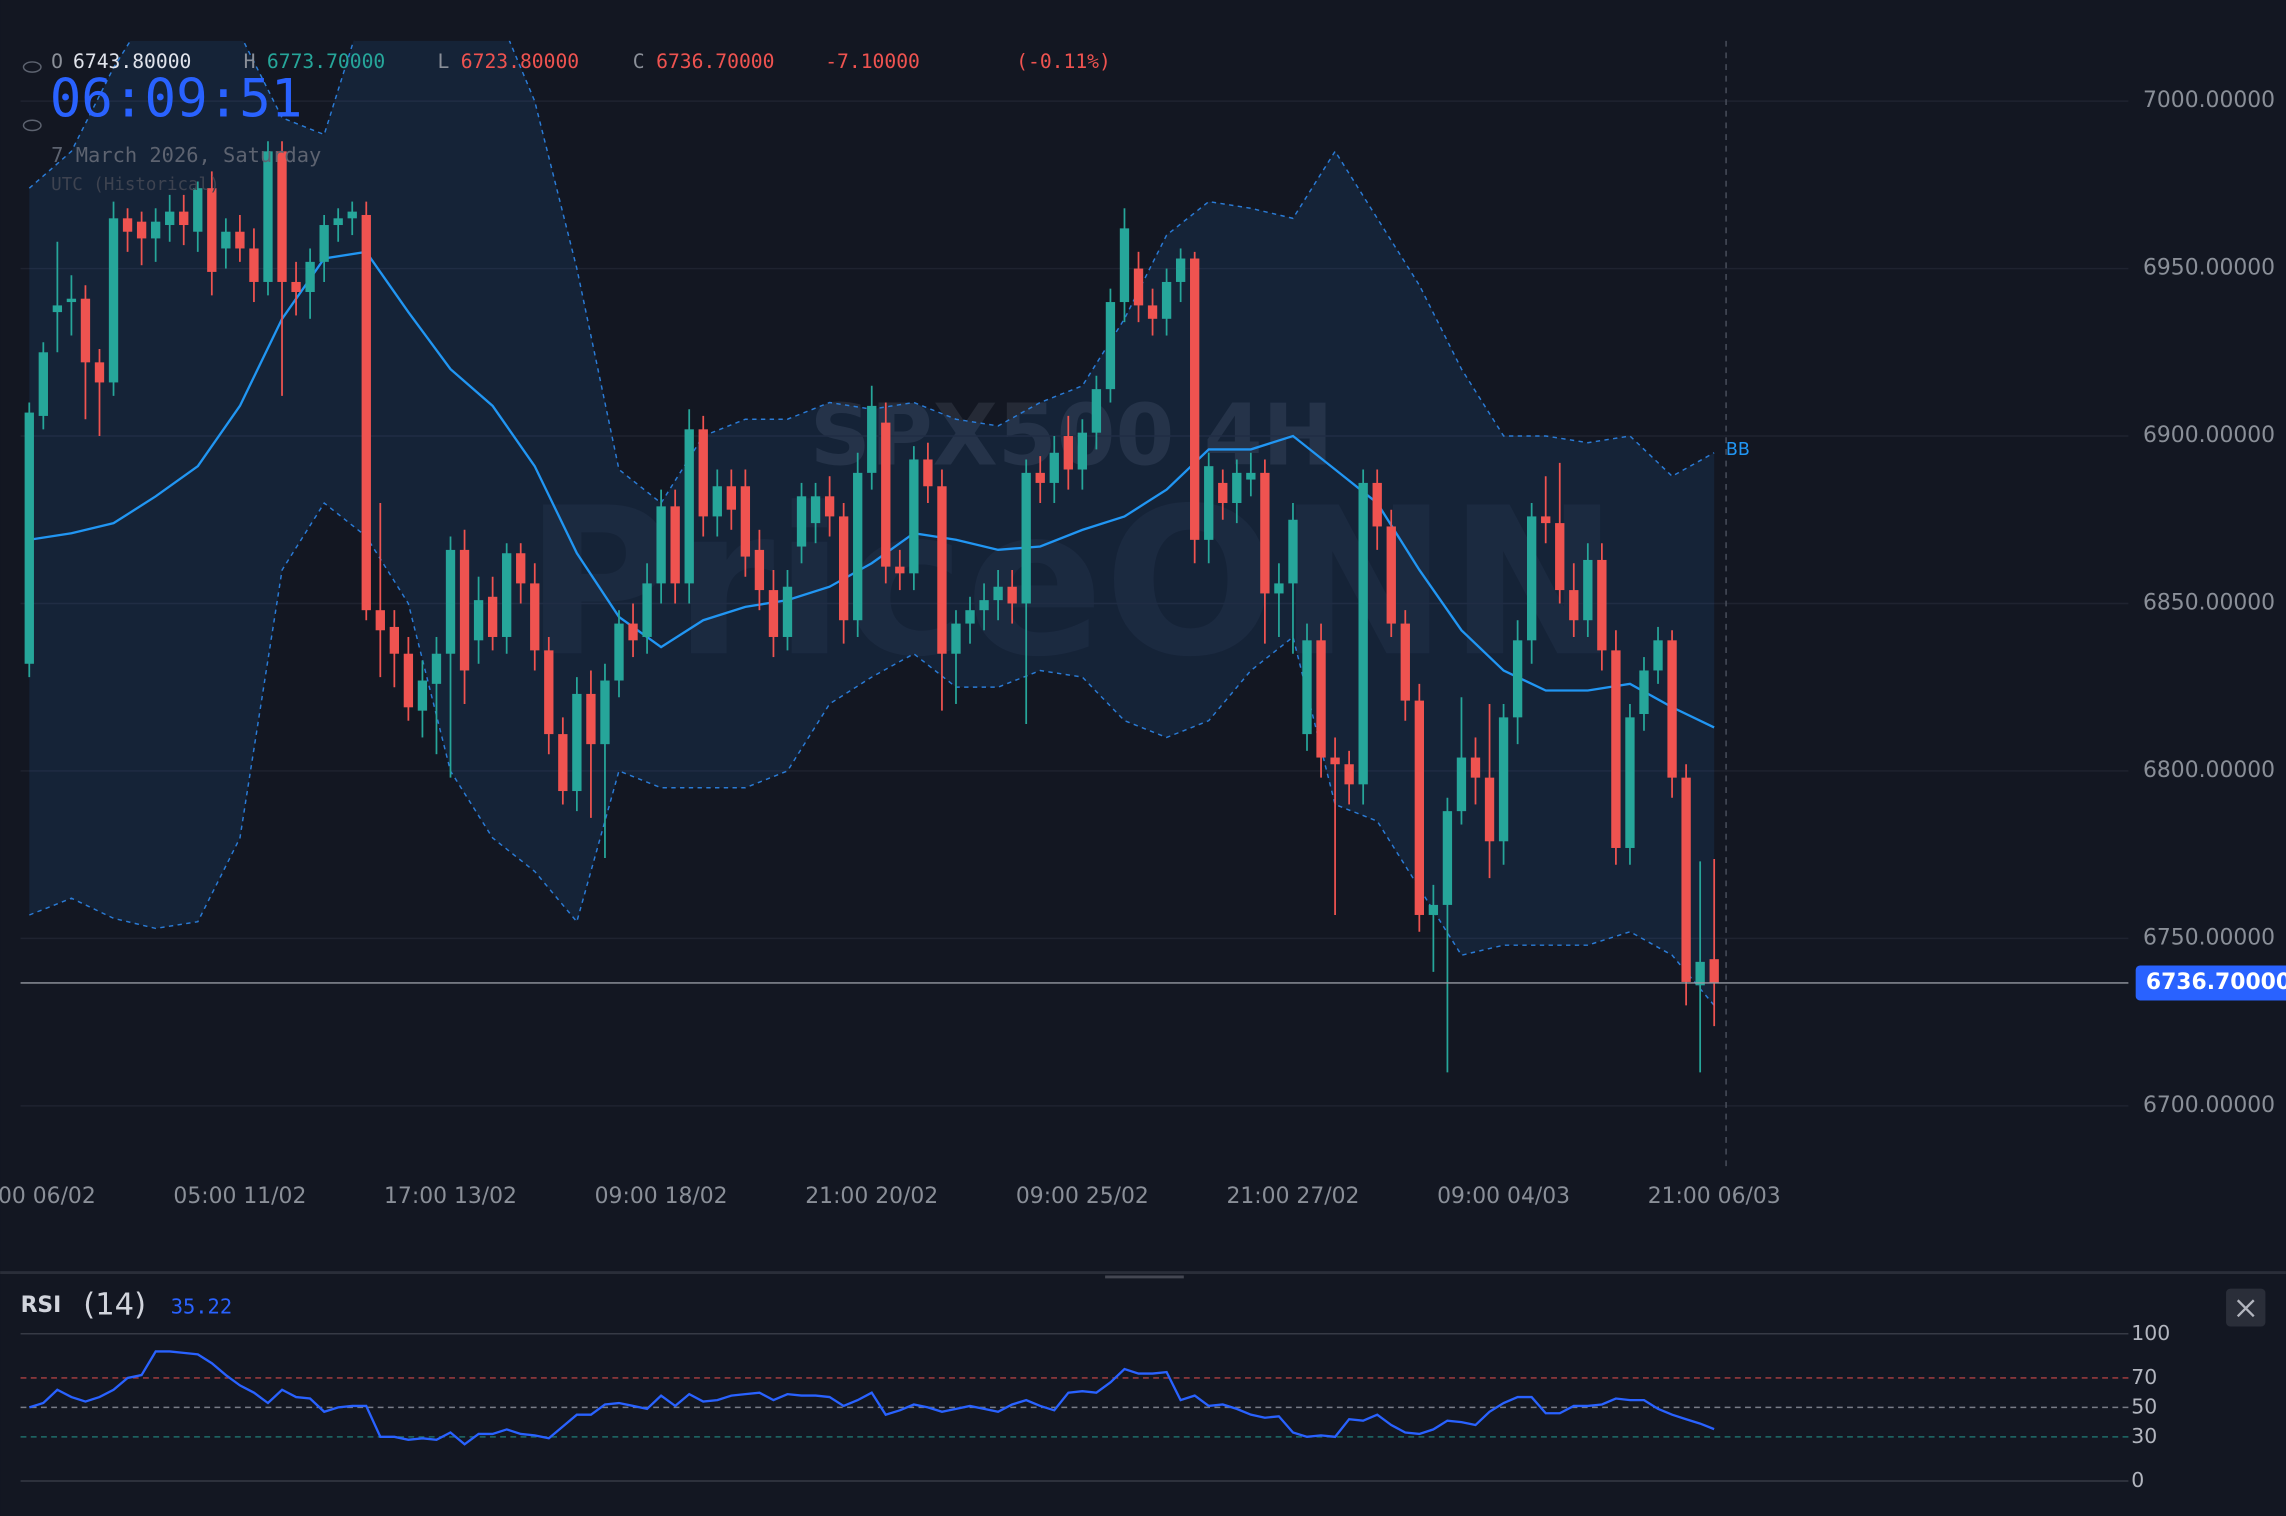 The image size is (2286, 1516). I want to click on date: 7 March 2026, Saturday, so click(186, 155).